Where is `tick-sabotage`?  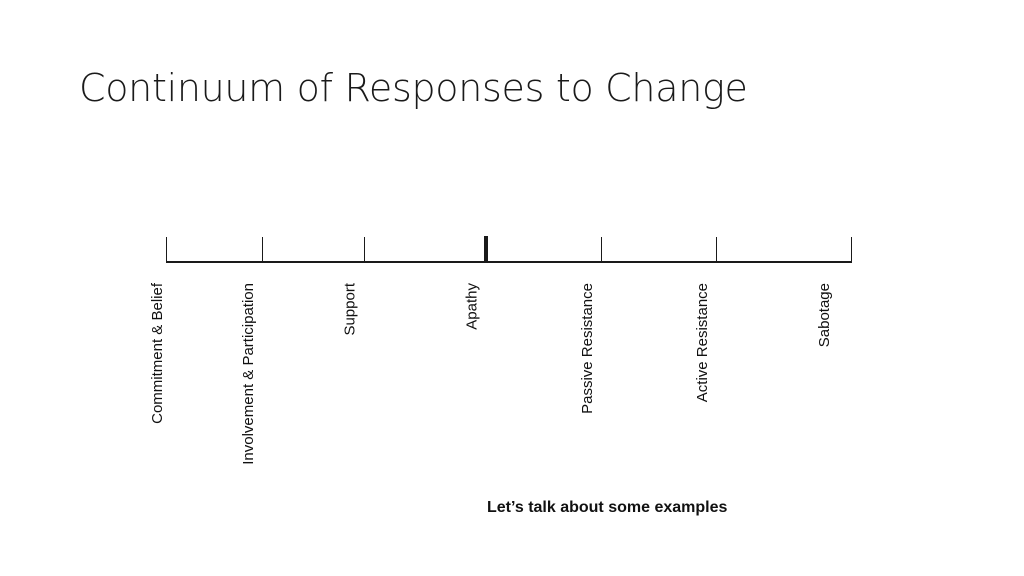
tick-sabotage is located at coordinates (851, 249).